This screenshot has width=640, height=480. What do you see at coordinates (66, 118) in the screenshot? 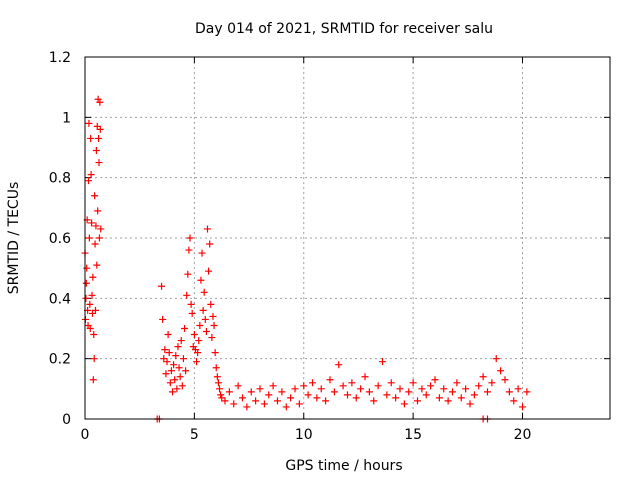
I see `y-tick-label: 1` at bounding box center [66, 118].